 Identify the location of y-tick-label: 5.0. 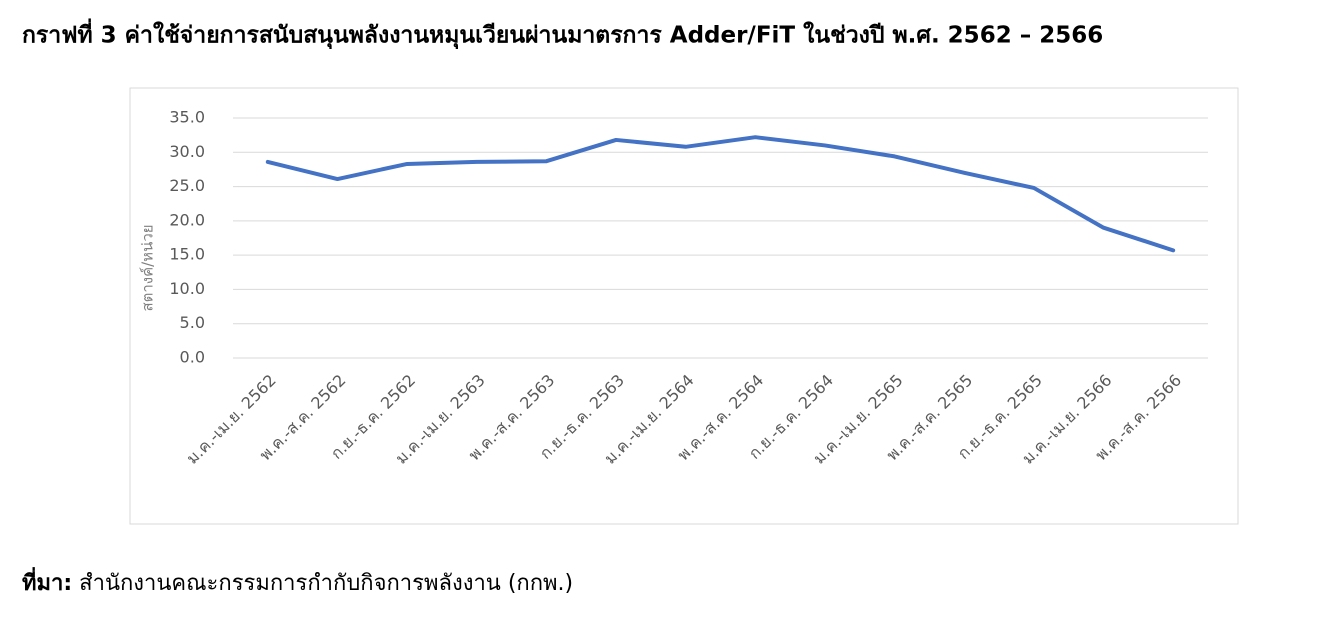
(192, 322).